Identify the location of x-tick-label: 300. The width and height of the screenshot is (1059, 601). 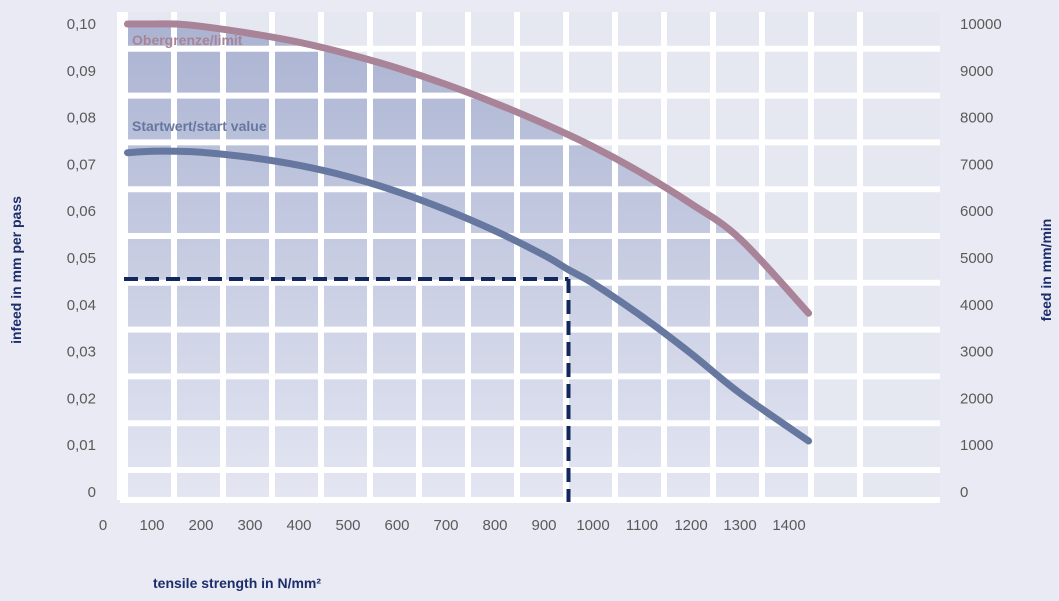
(249, 525).